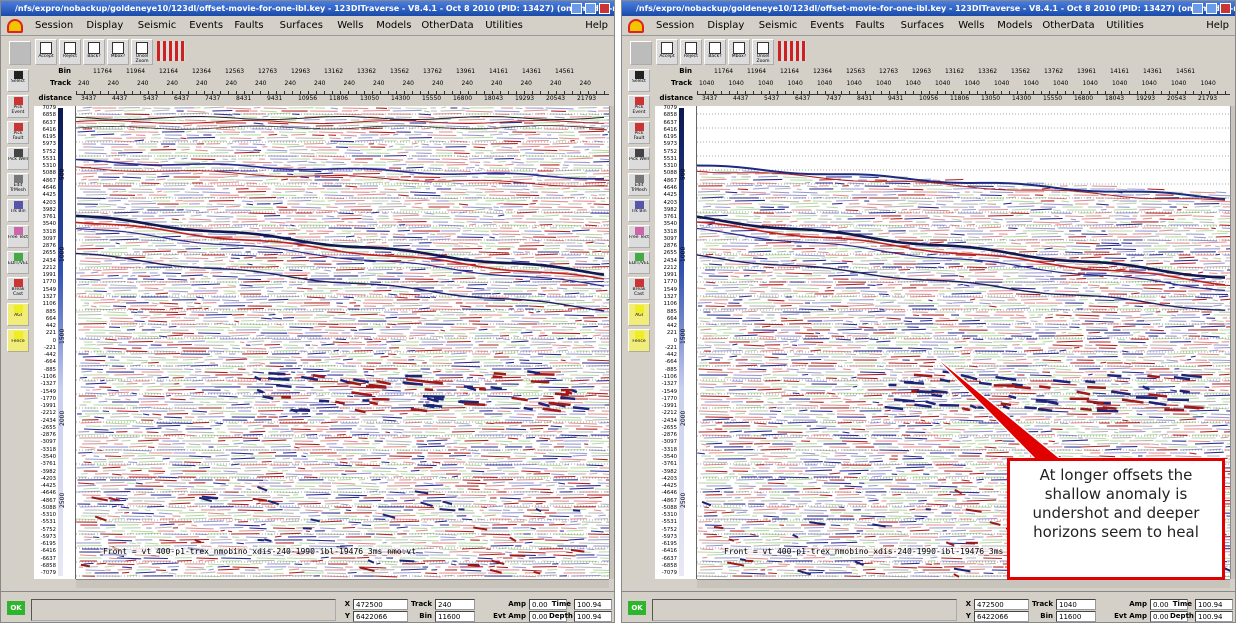  Describe the element at coordinates (64, 71) in the screenshot. I see `bin-label: Bin` at that location.